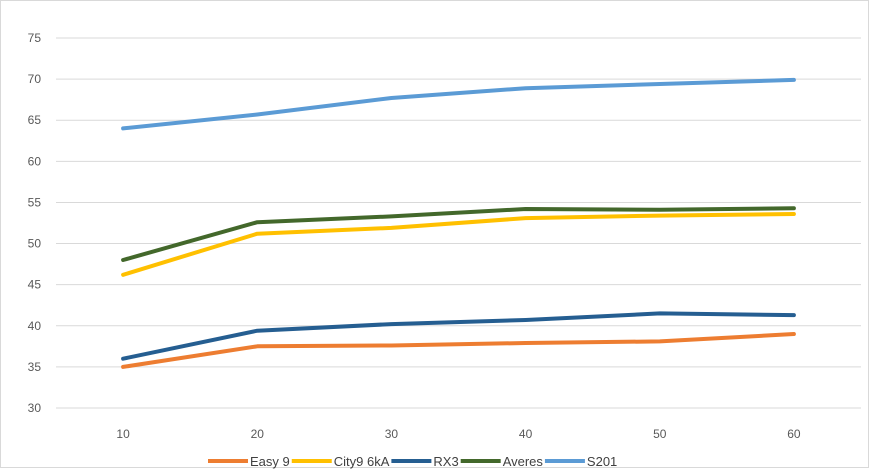 This screenshot has width=869, height=469. I want to click on series-line-city9-6ka, so click(458, 244).